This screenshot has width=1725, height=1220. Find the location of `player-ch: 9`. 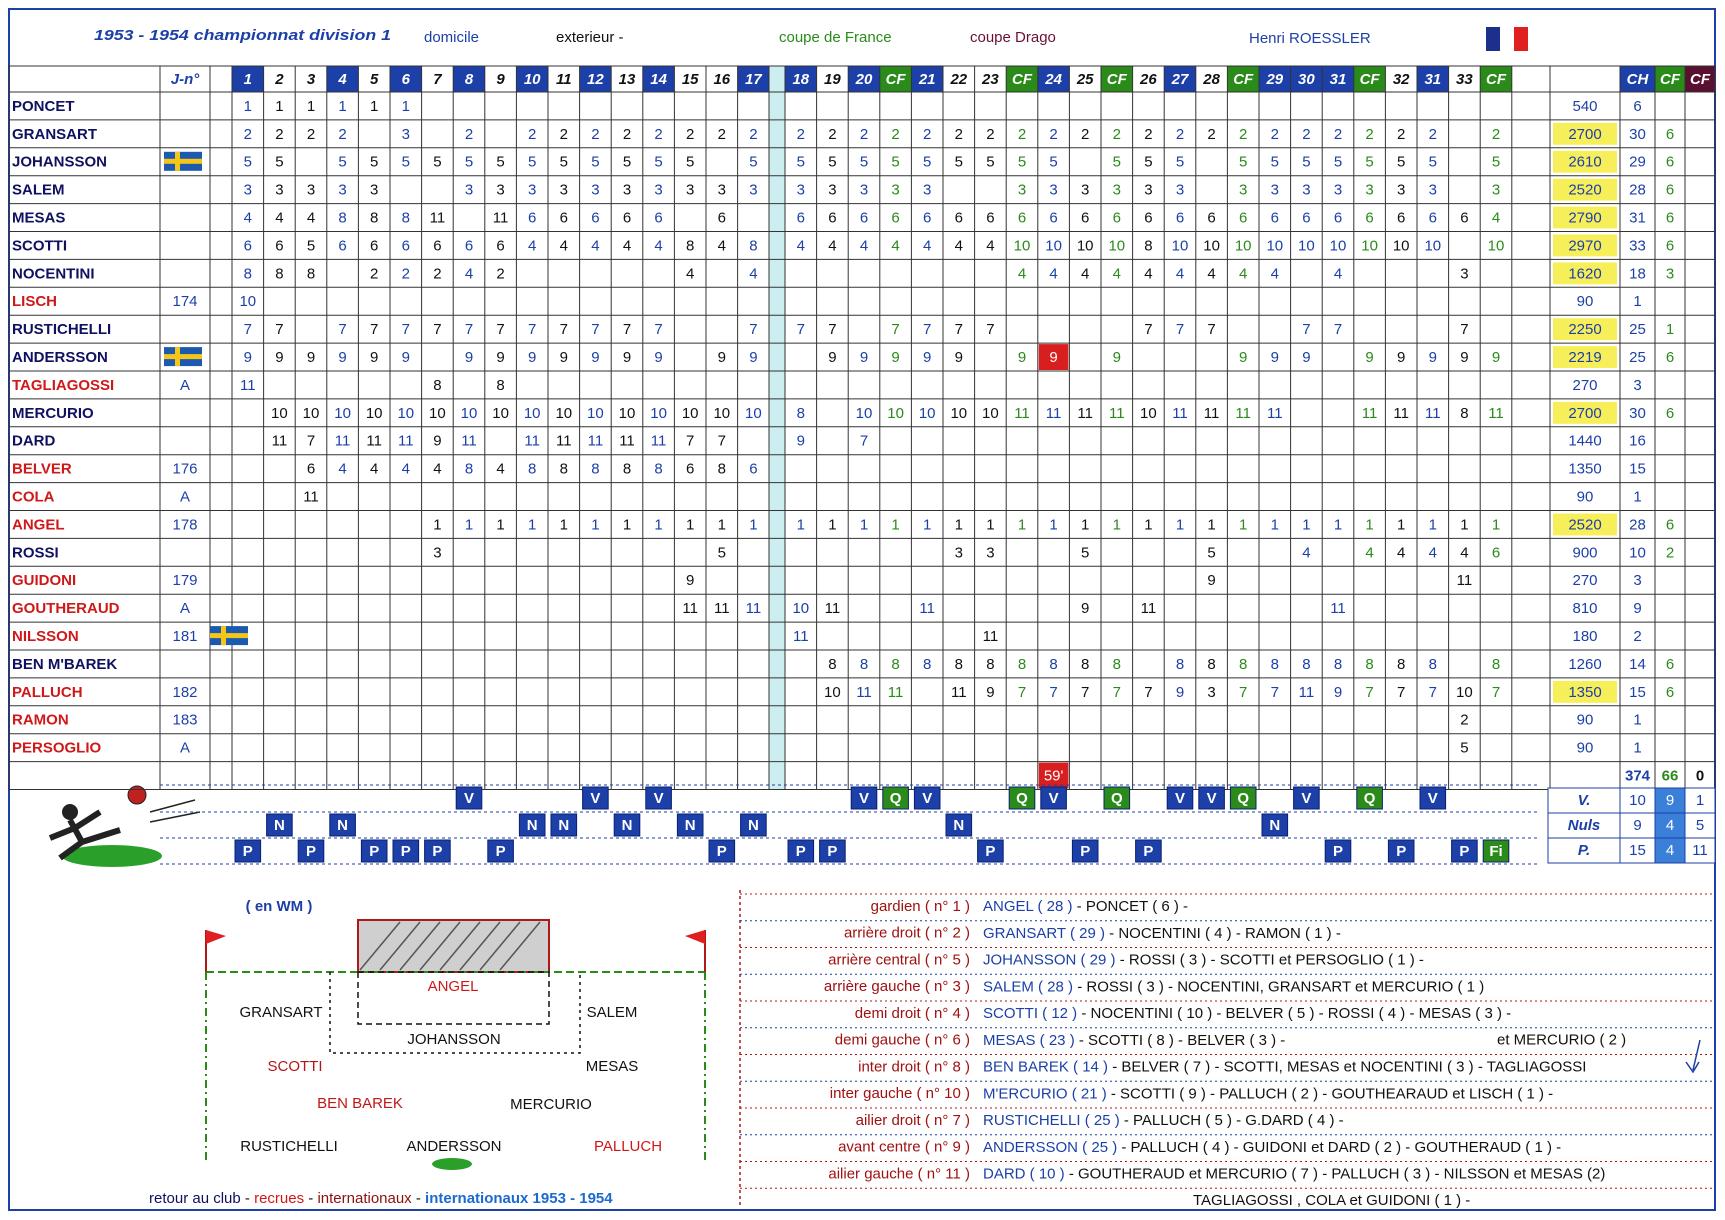

player-ch: 9 is located at coordinates (1637, 608).